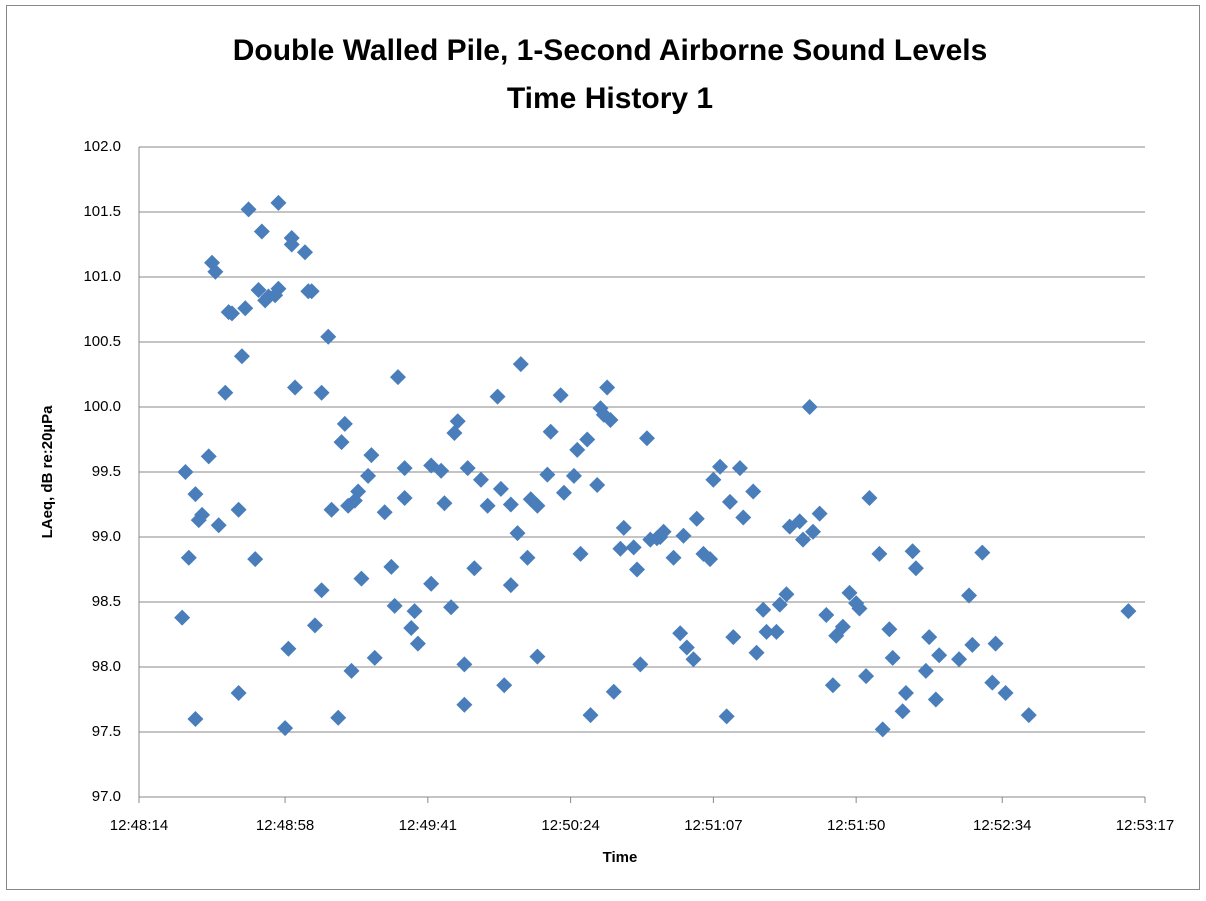 The height and width of the screenshot is (901, 1206). What do you see at coordinates (106, 796) in the screenshot?
I see `y-tick-label: 97.0` at bounding box center [106, 796].